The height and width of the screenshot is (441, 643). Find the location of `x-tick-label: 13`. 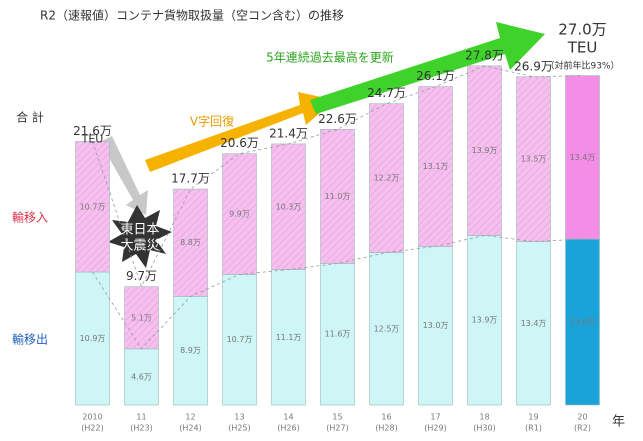

x-tick-label: 13 is located at coordinates (239, 417).